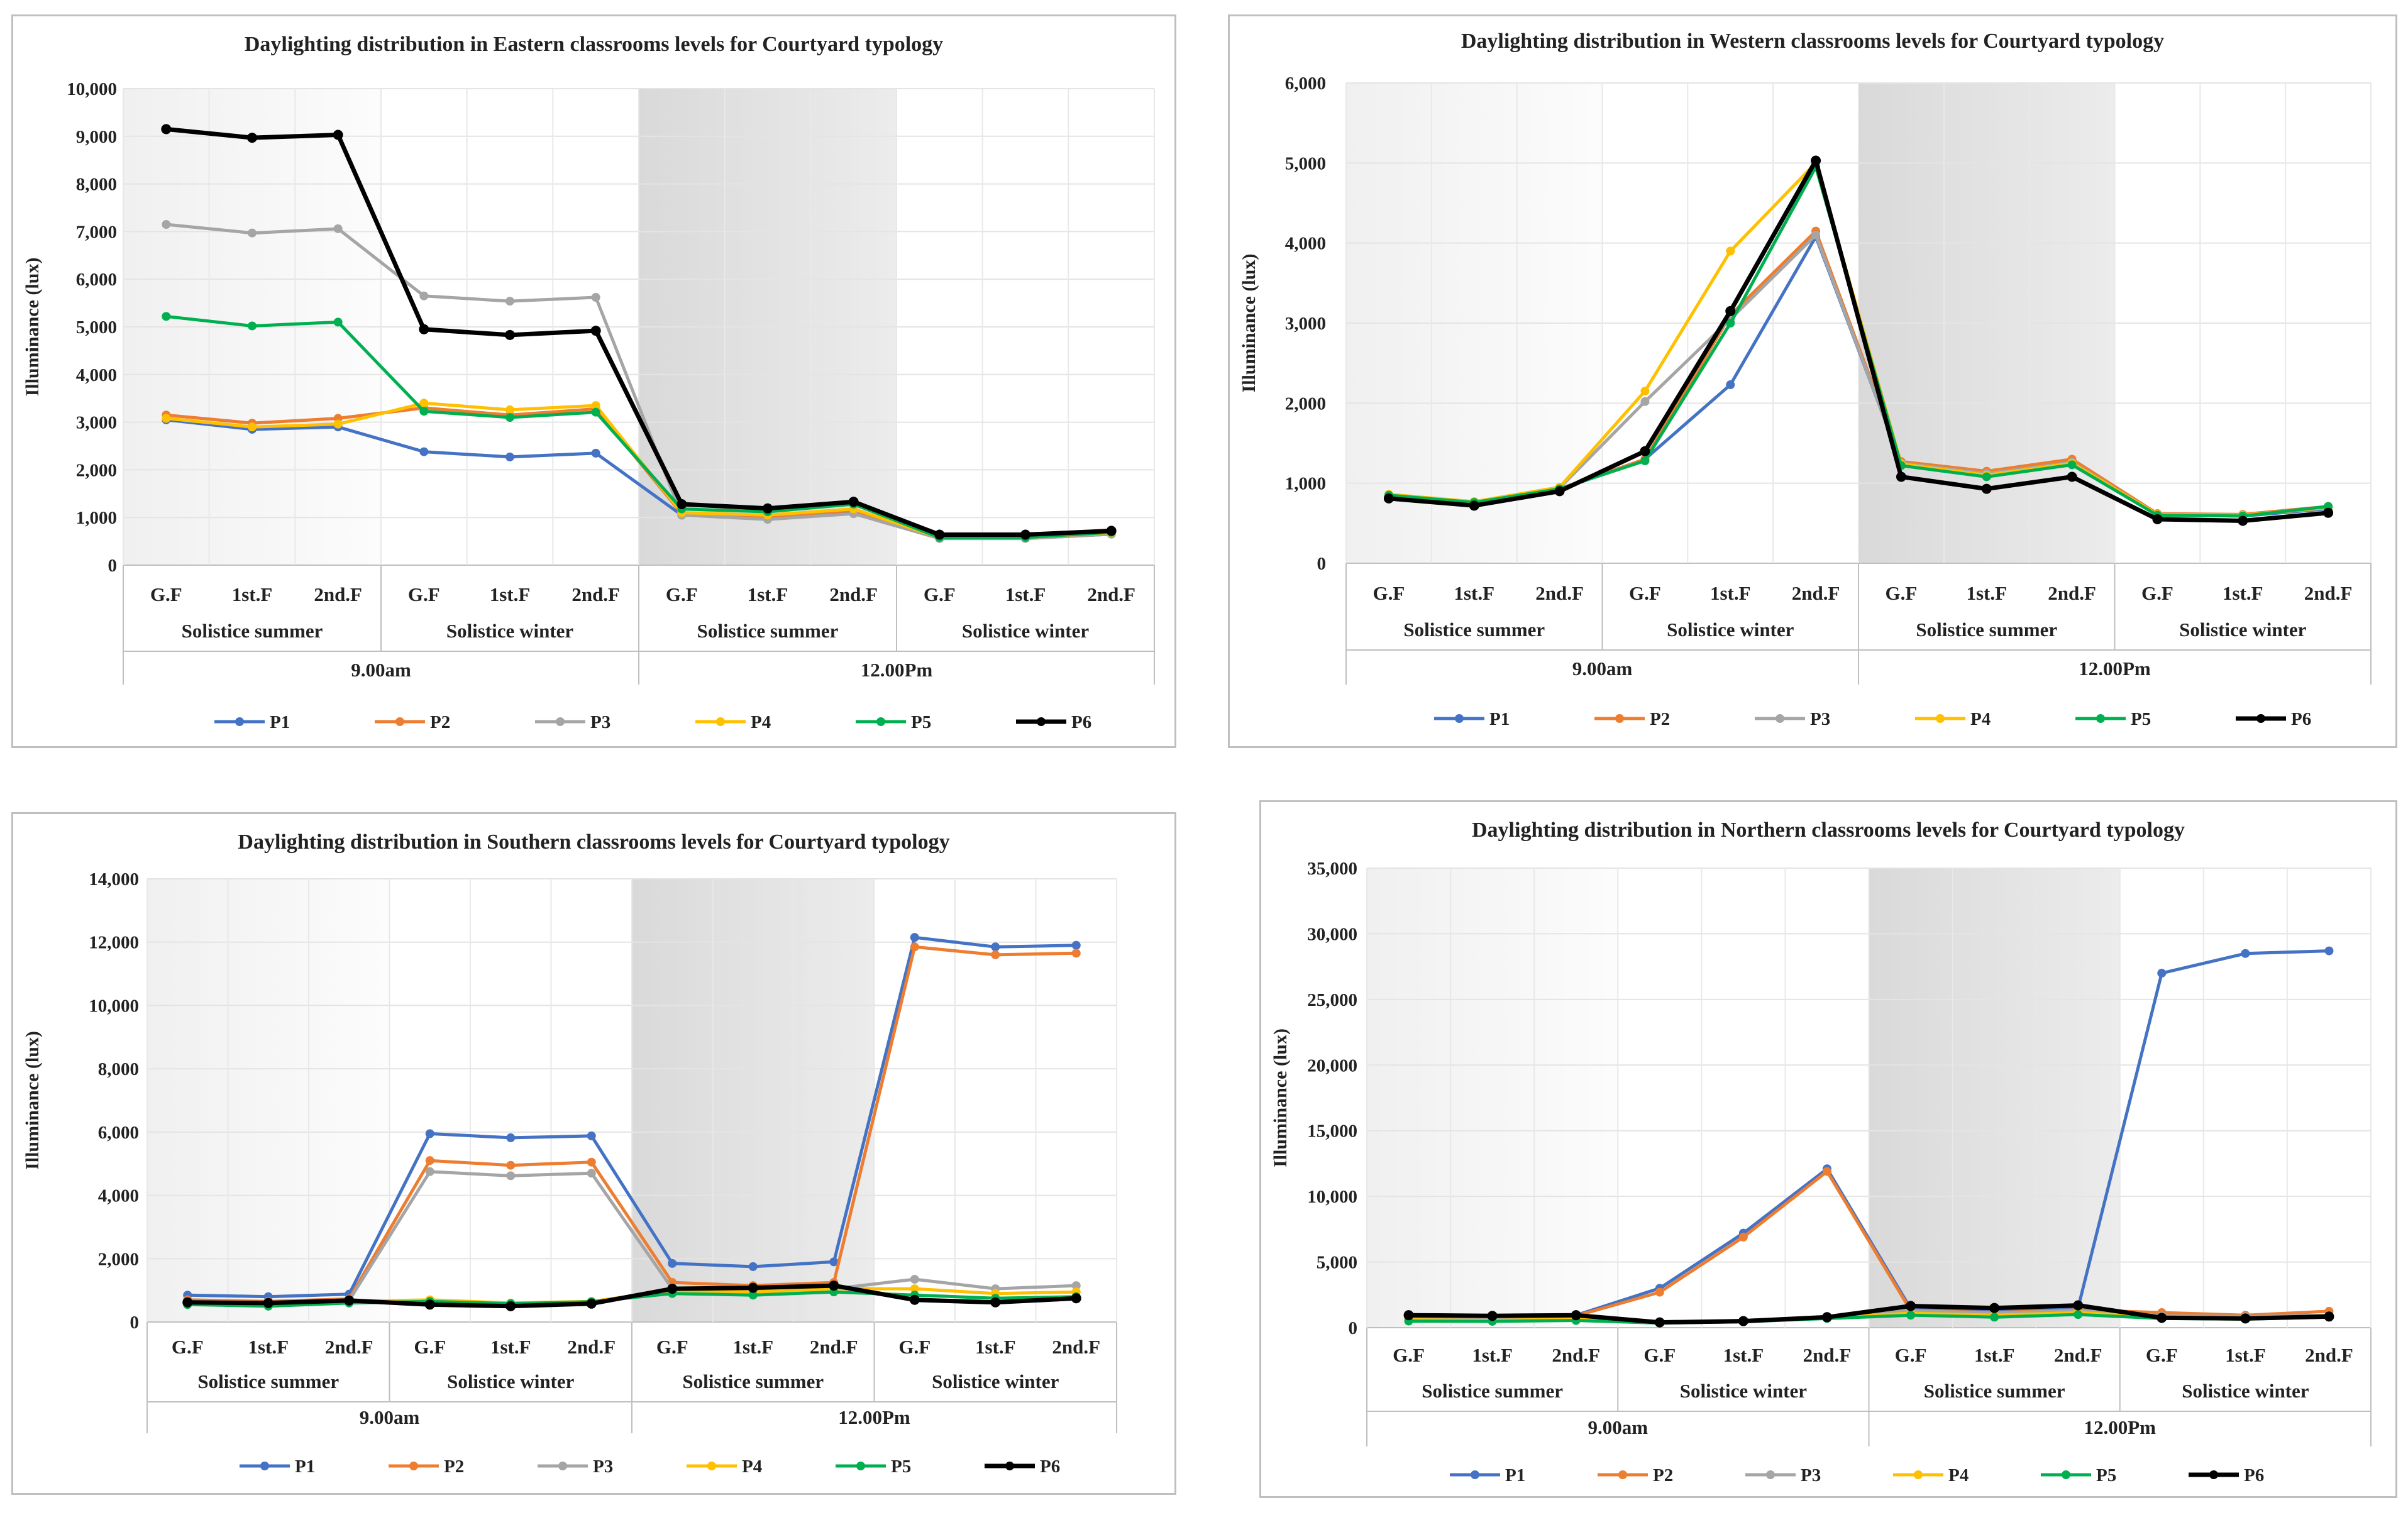  I want to click on y-tick-label: 12,000, so click(114, 943).